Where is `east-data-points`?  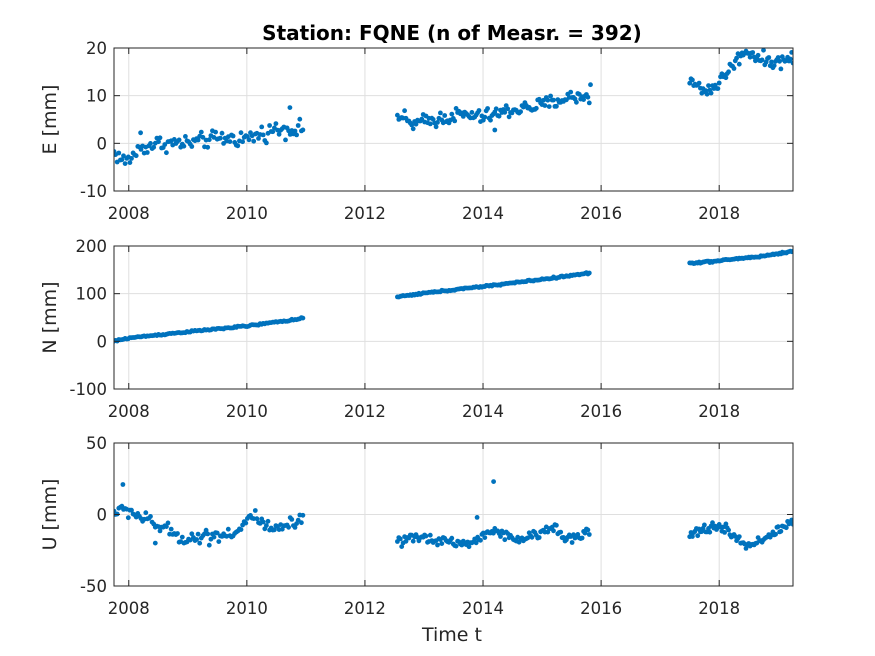 east-data-points is located at coordinates (453, 107).